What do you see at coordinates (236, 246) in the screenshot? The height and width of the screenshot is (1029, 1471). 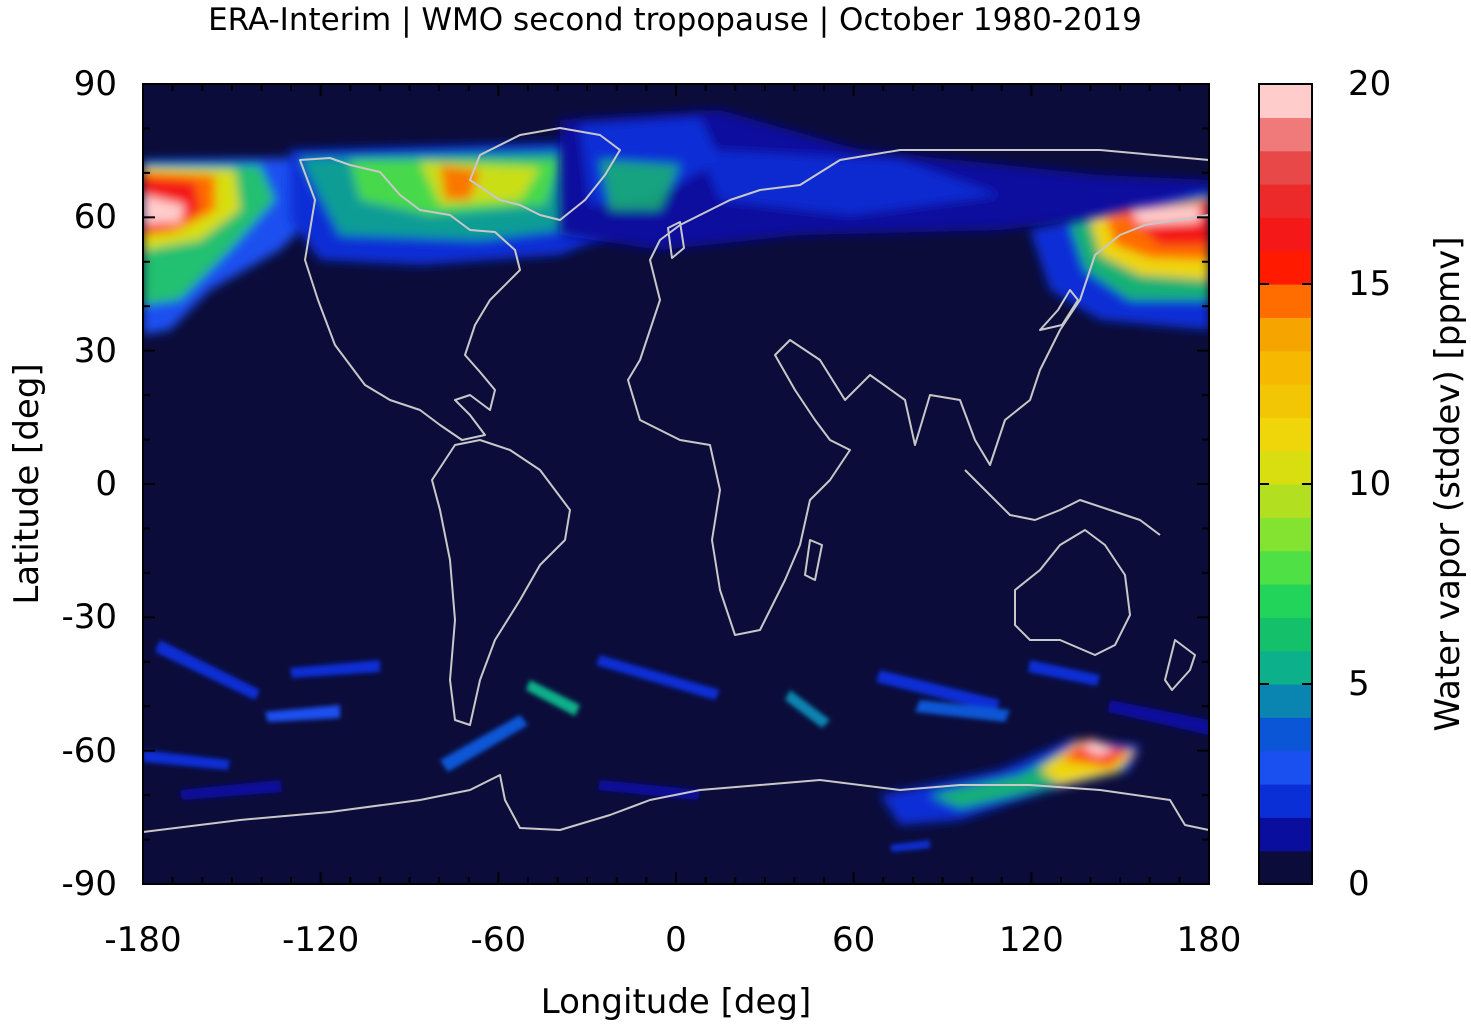 I see `heat-north-pacific` at bounding box center [236, 246].